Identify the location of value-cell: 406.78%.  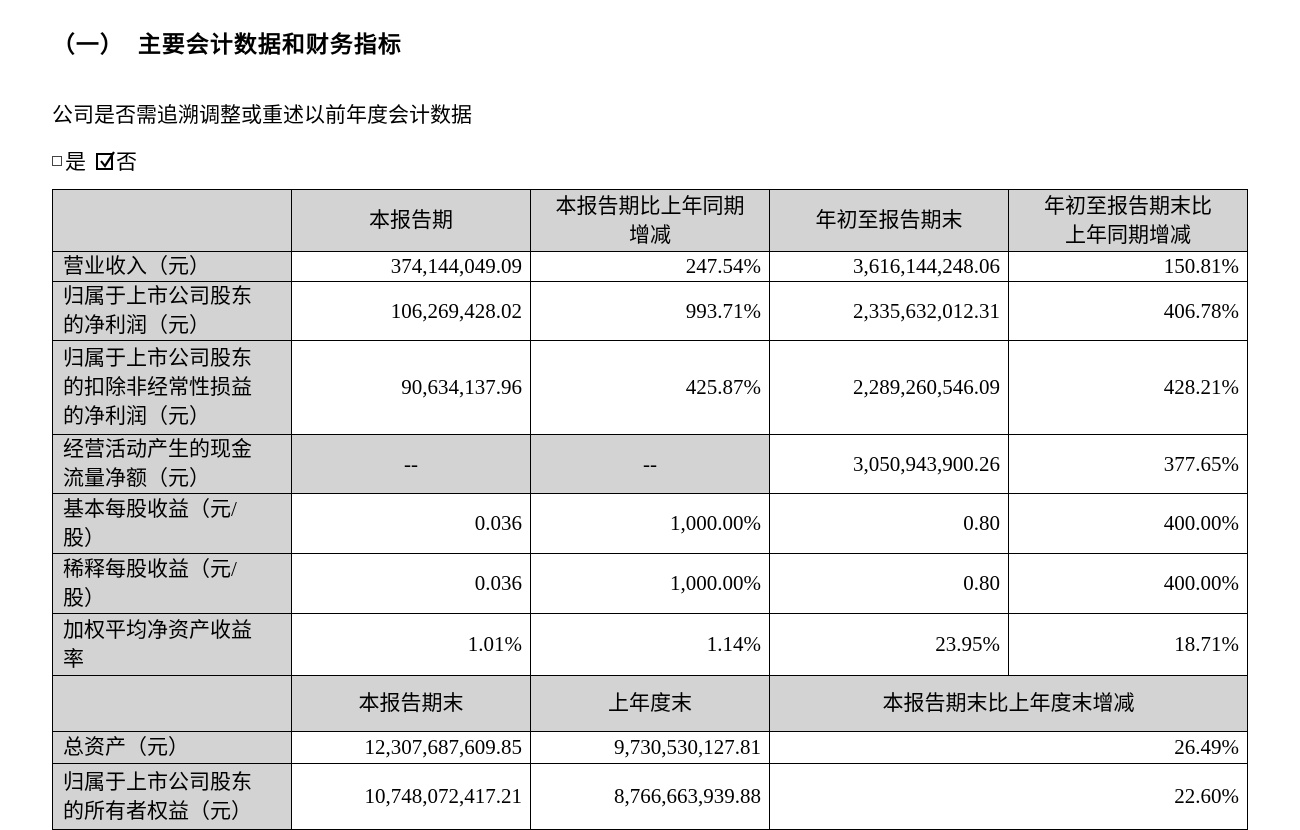
(1128, 311).